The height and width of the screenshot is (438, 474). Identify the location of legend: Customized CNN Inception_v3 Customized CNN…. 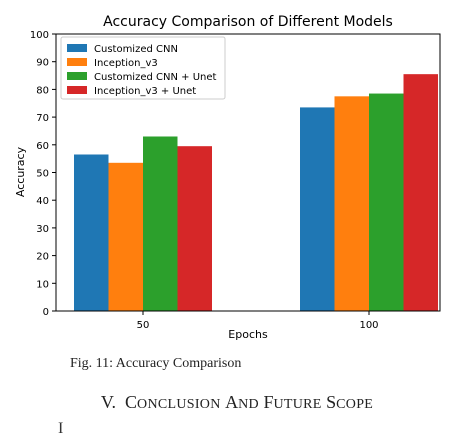
(143, 68).